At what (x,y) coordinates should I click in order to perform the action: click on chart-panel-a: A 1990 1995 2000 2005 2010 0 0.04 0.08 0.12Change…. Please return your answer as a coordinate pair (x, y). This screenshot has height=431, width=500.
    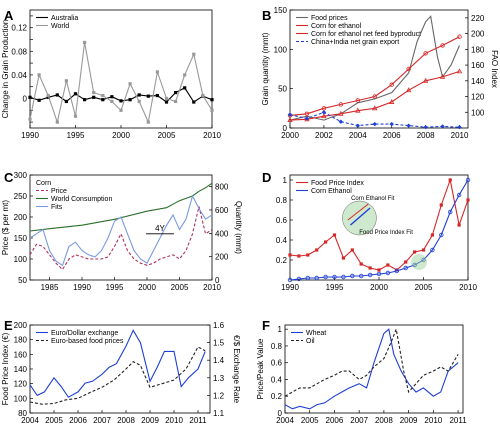
    Looking at the image, I should click on (111, 74).